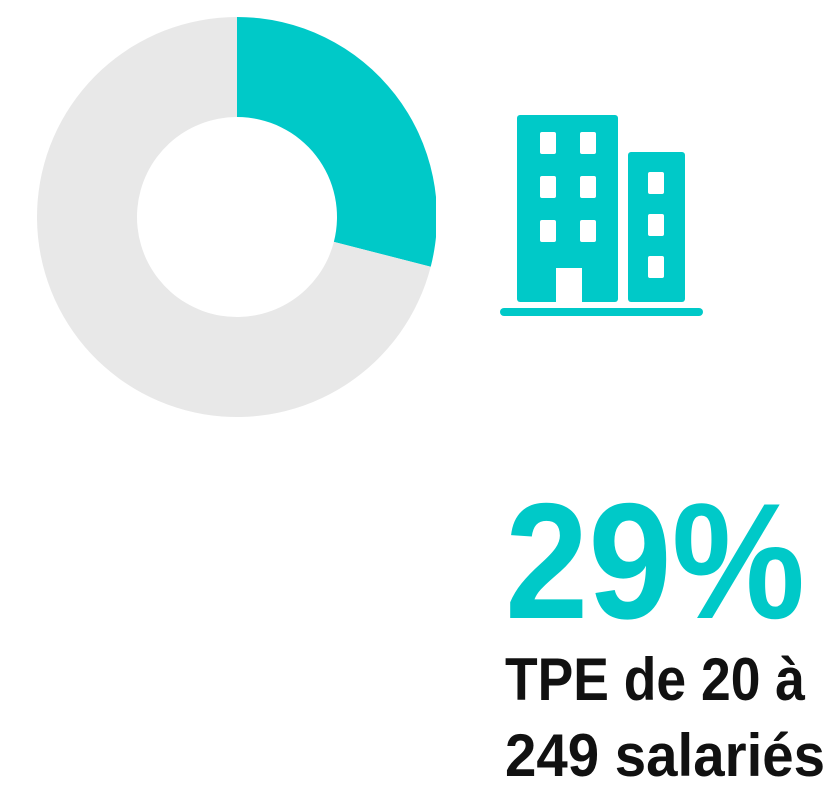 The width and height of the screenshot is (836, 785). I want to click on building-icon, so click(601, 215).